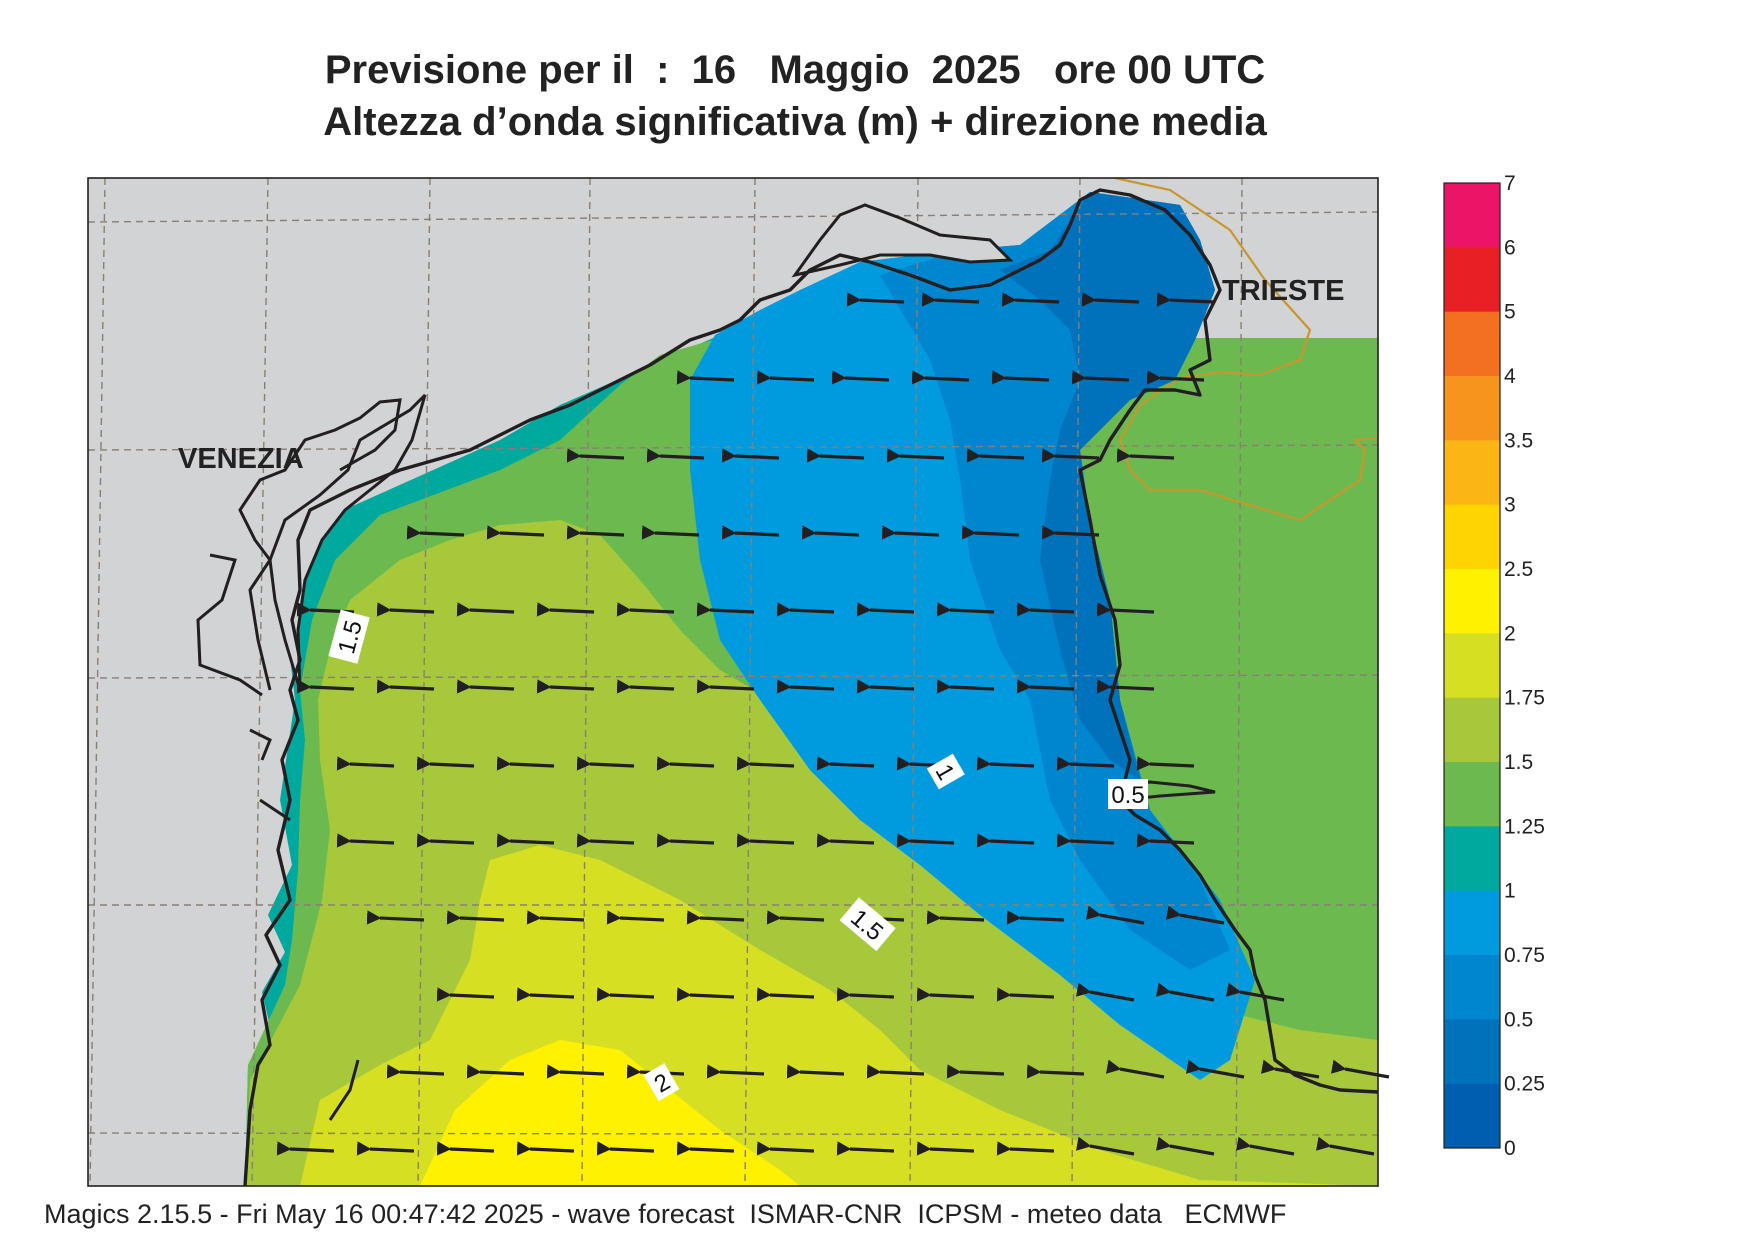  What do you see at coordinates (1510, 633) in the screenshot?
I see `colorbar-tick-label: 2` at bounding box center [1510, 633].